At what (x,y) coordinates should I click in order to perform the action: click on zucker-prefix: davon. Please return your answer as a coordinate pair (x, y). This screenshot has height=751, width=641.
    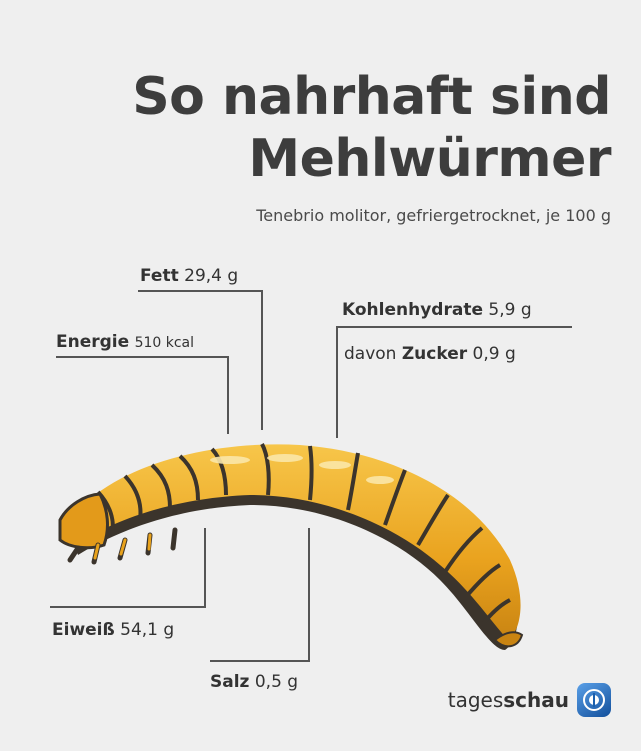
    Looking at the image, I should click on (370, 354).